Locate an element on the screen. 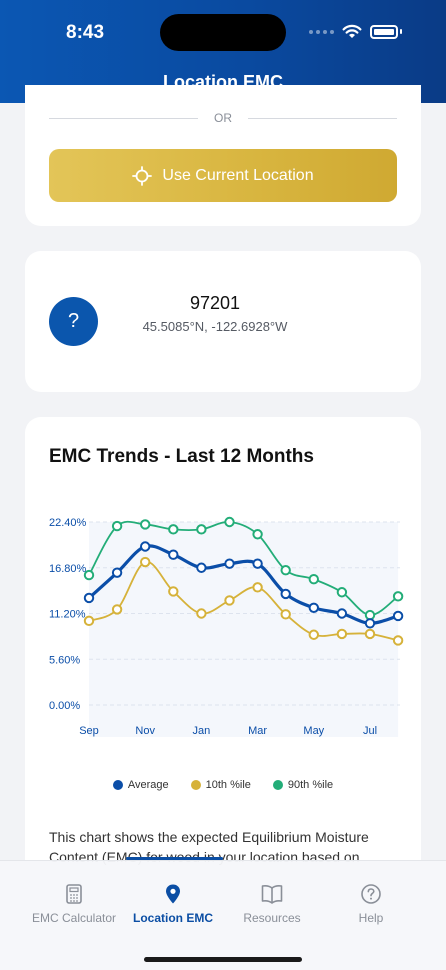 Image resolution: width=446 pixels, height=970 pixels. unknown-location-icon: ? is located at coordinates (73, 321).